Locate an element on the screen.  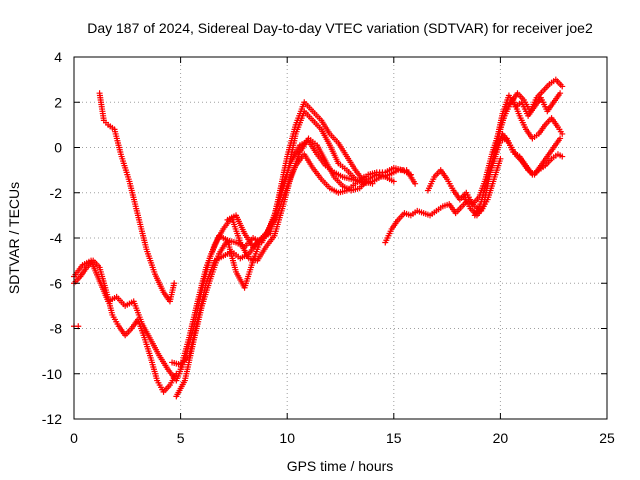
y-tick-label: -8 is located at coordinates (56, 329).